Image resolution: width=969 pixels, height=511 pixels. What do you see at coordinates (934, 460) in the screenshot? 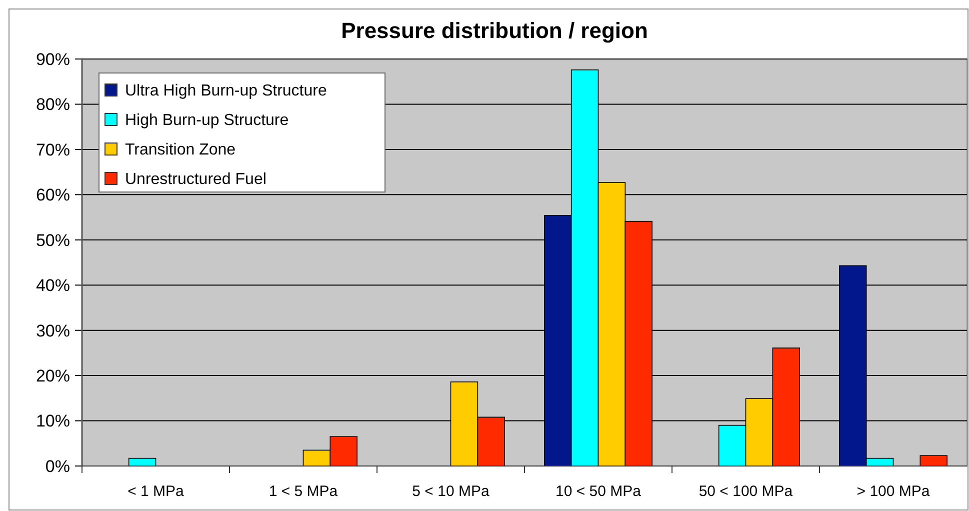
I see `bar` at bounding box center [934, 460].